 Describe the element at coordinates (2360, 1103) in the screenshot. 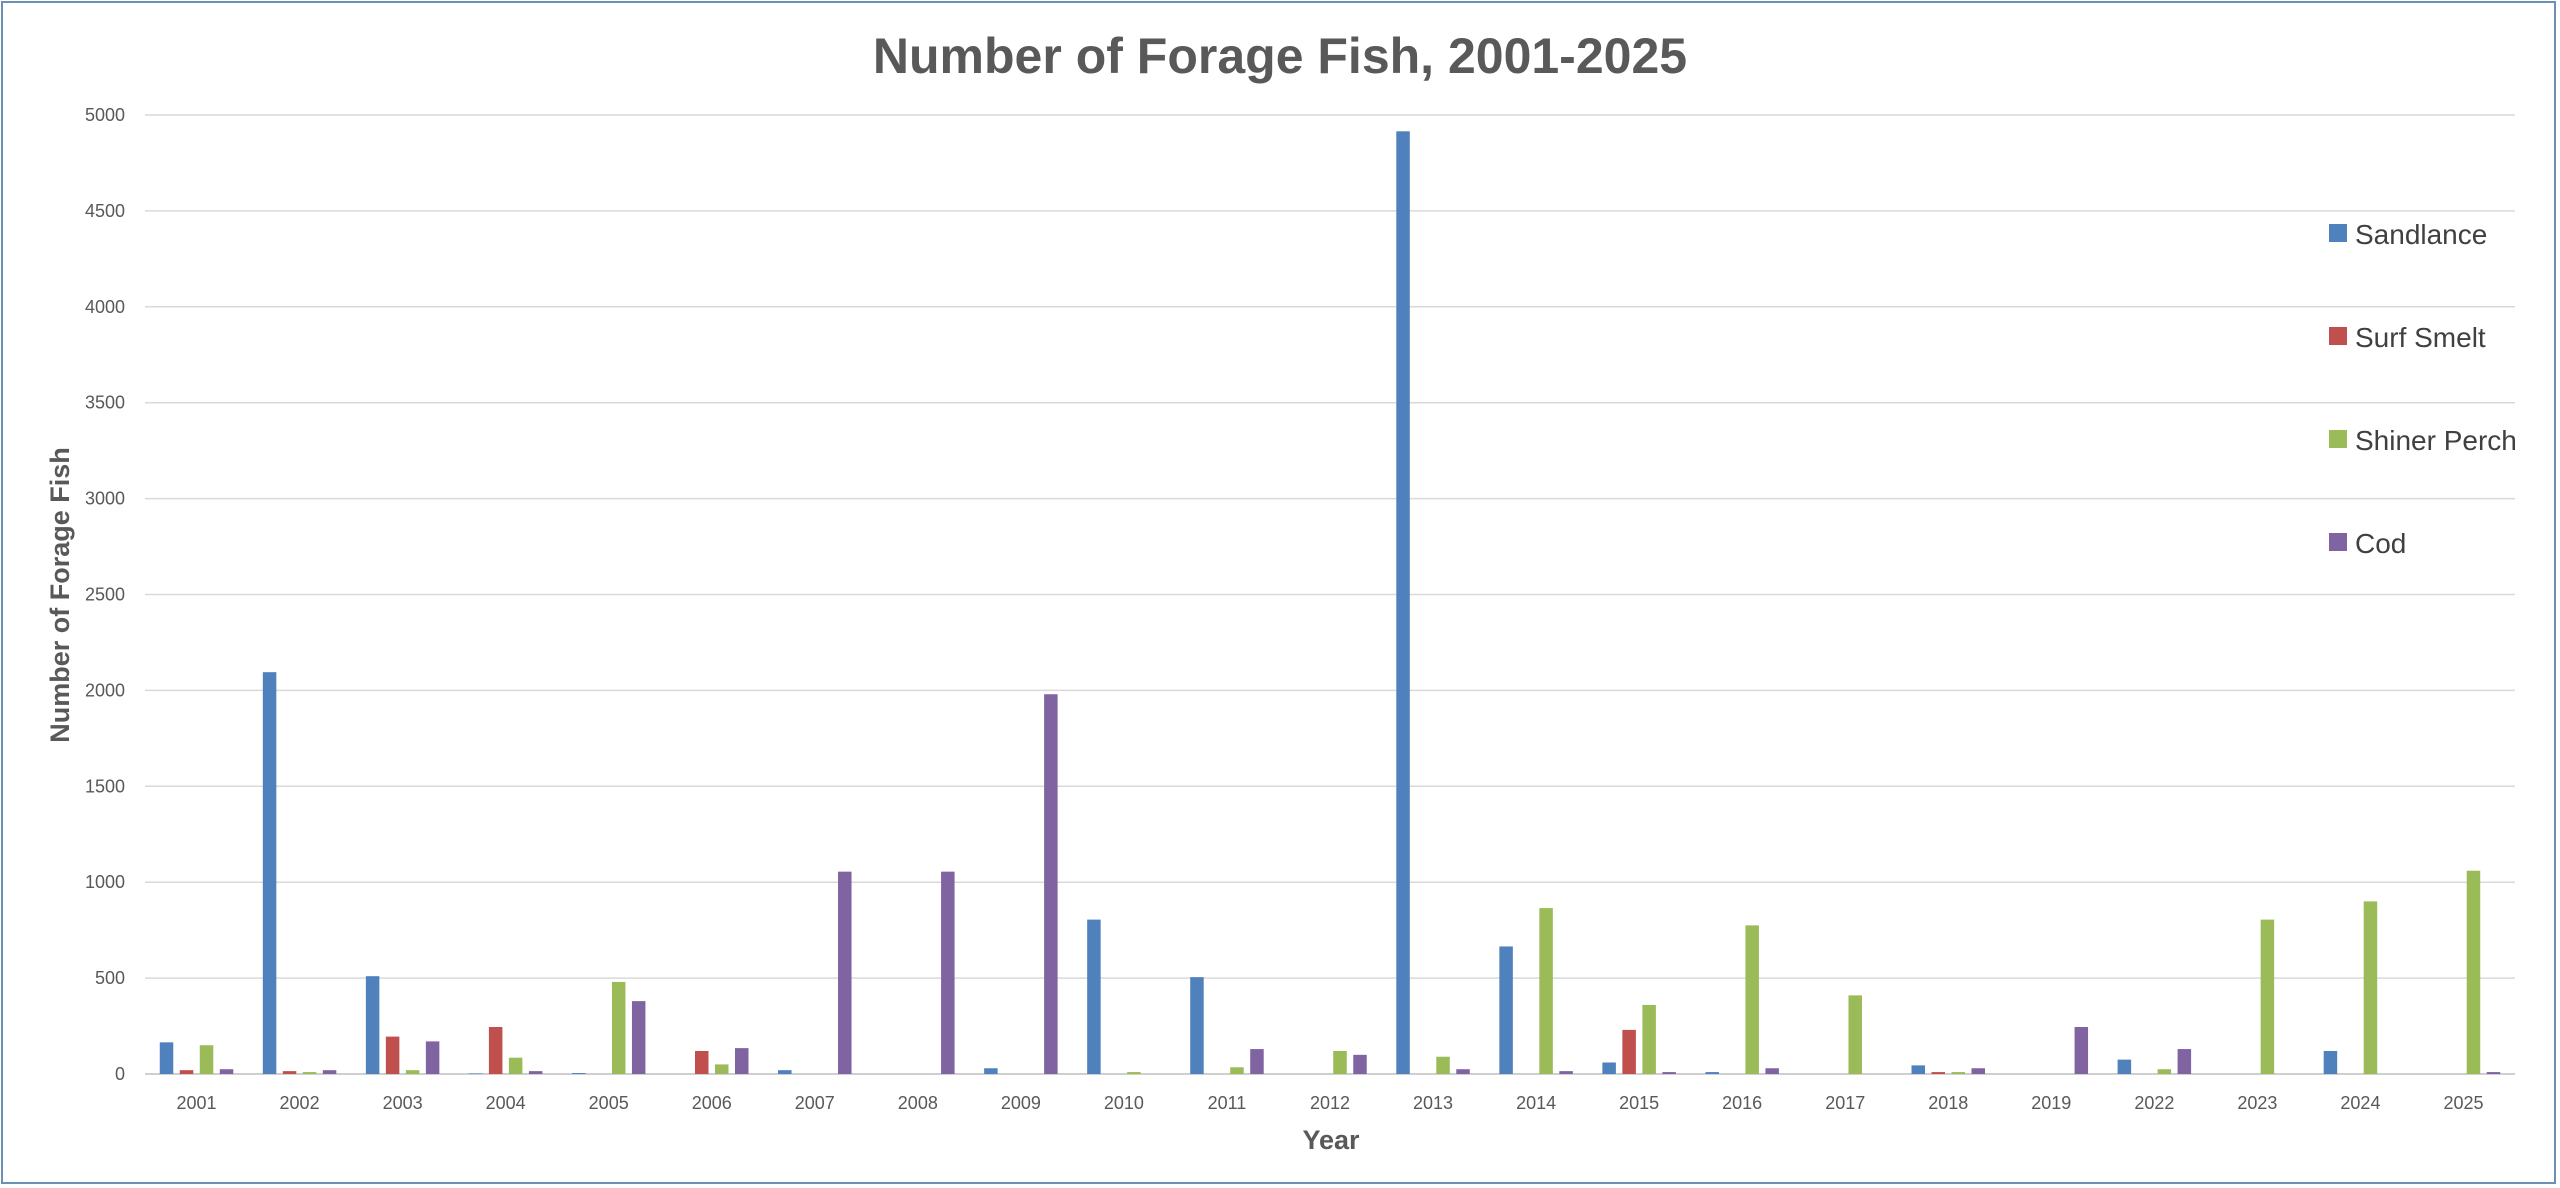

I see `x-tick-label: 2024` at that location.